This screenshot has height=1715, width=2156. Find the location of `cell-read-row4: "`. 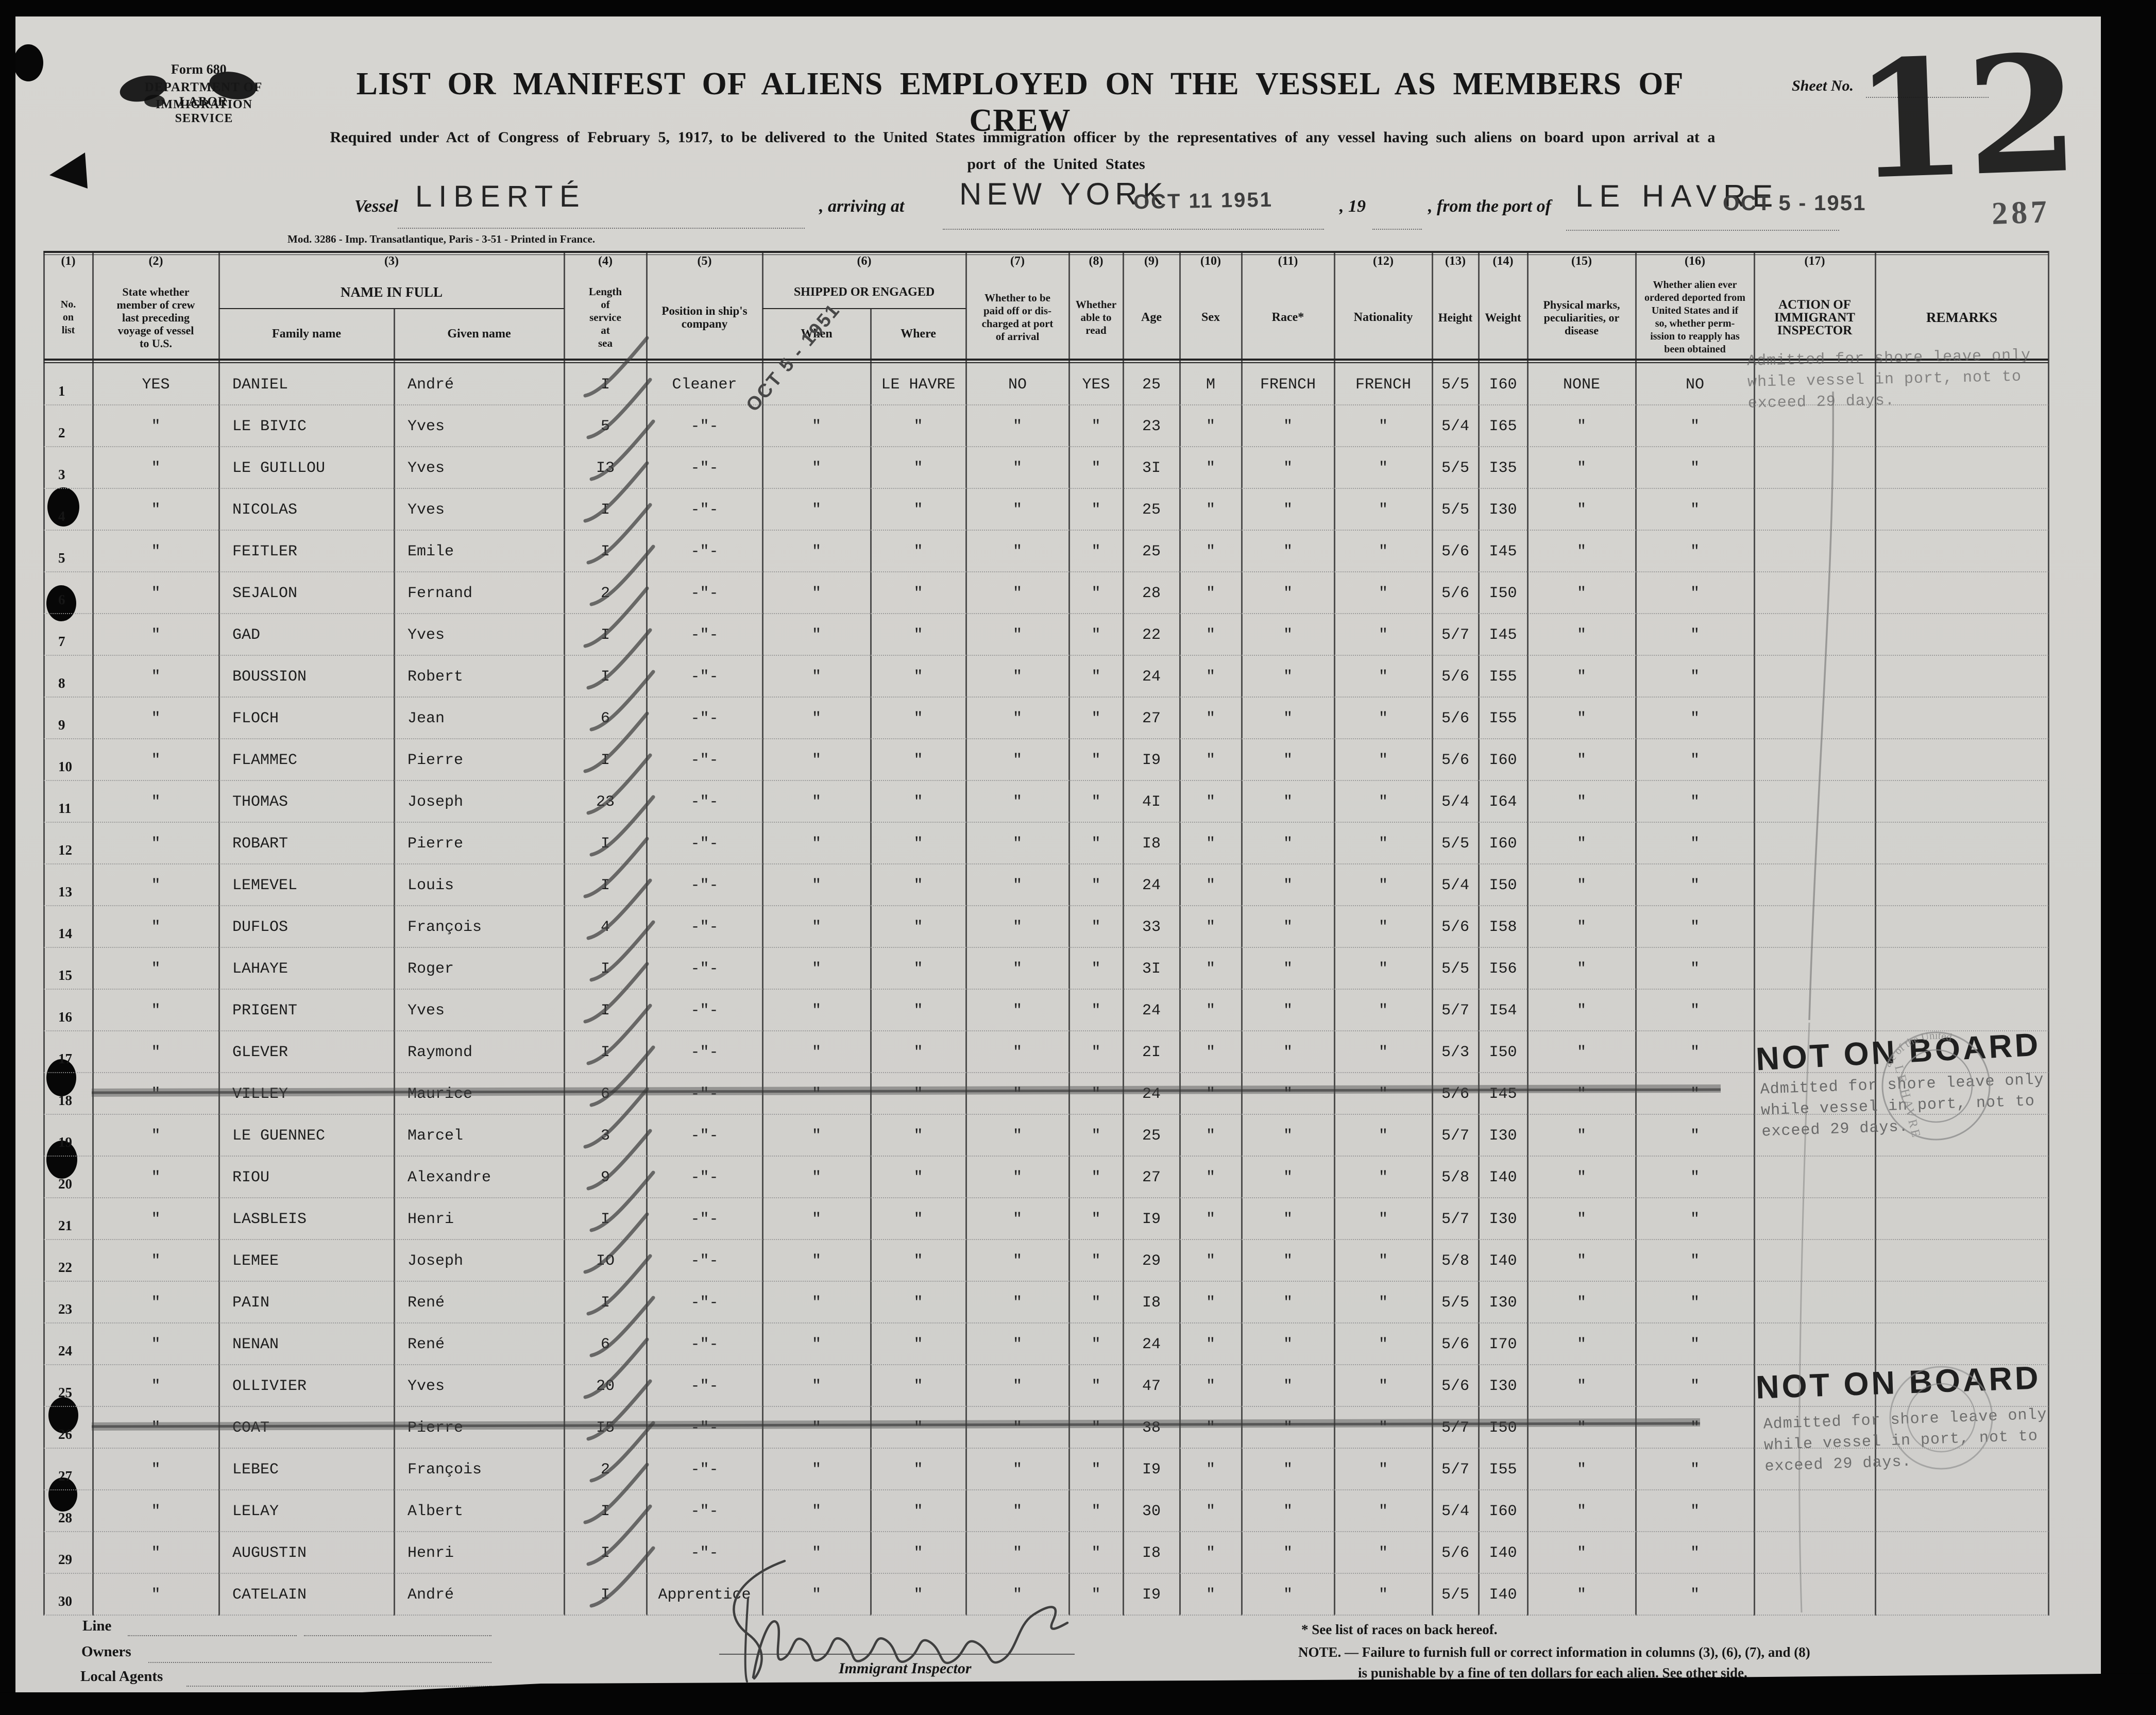

cell-read-row4: " is located at coordinates (1096, 510).